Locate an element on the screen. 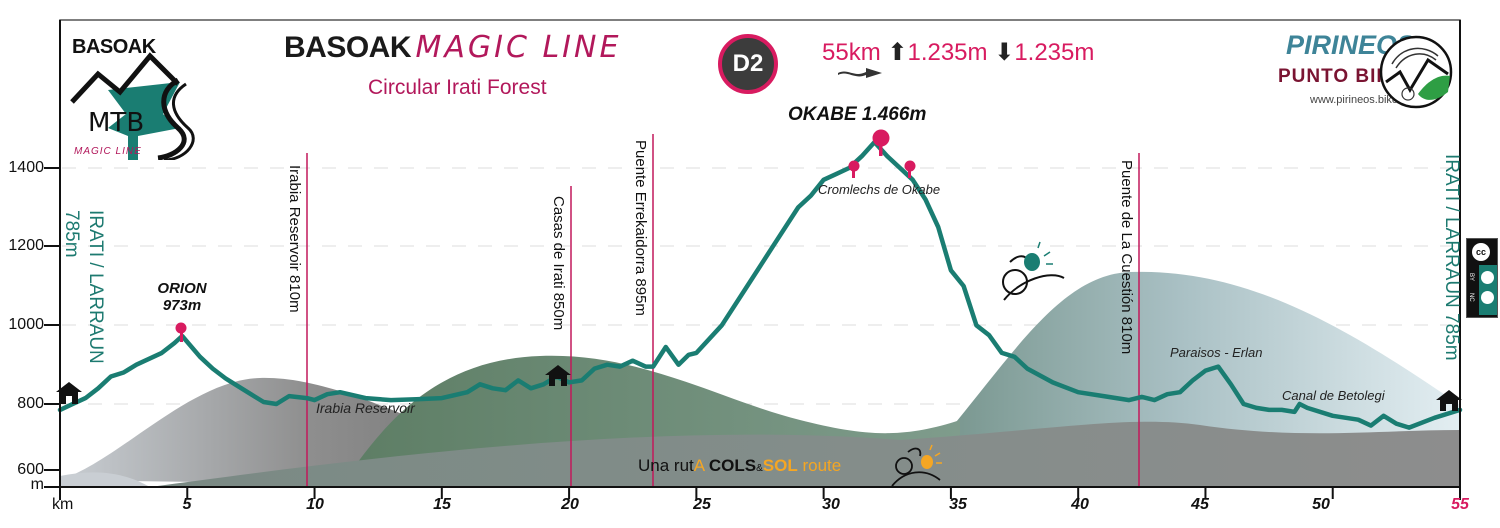 The image size is (1500, 528). route-tagline: Una rutA COLS&SOL route is located at coordinates (739, 466).